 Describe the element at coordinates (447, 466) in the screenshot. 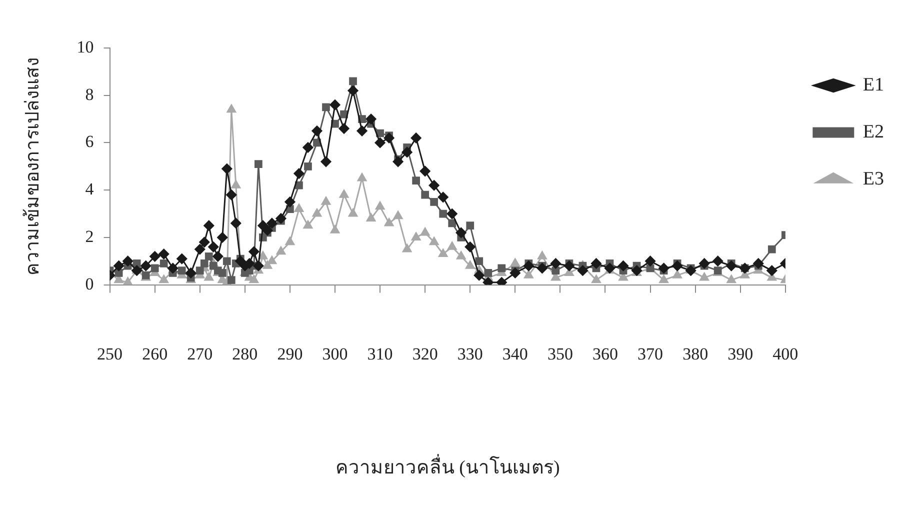

I see `x-axis-title: ความยาวคลื่น (นาโนเมตร)` at that location.